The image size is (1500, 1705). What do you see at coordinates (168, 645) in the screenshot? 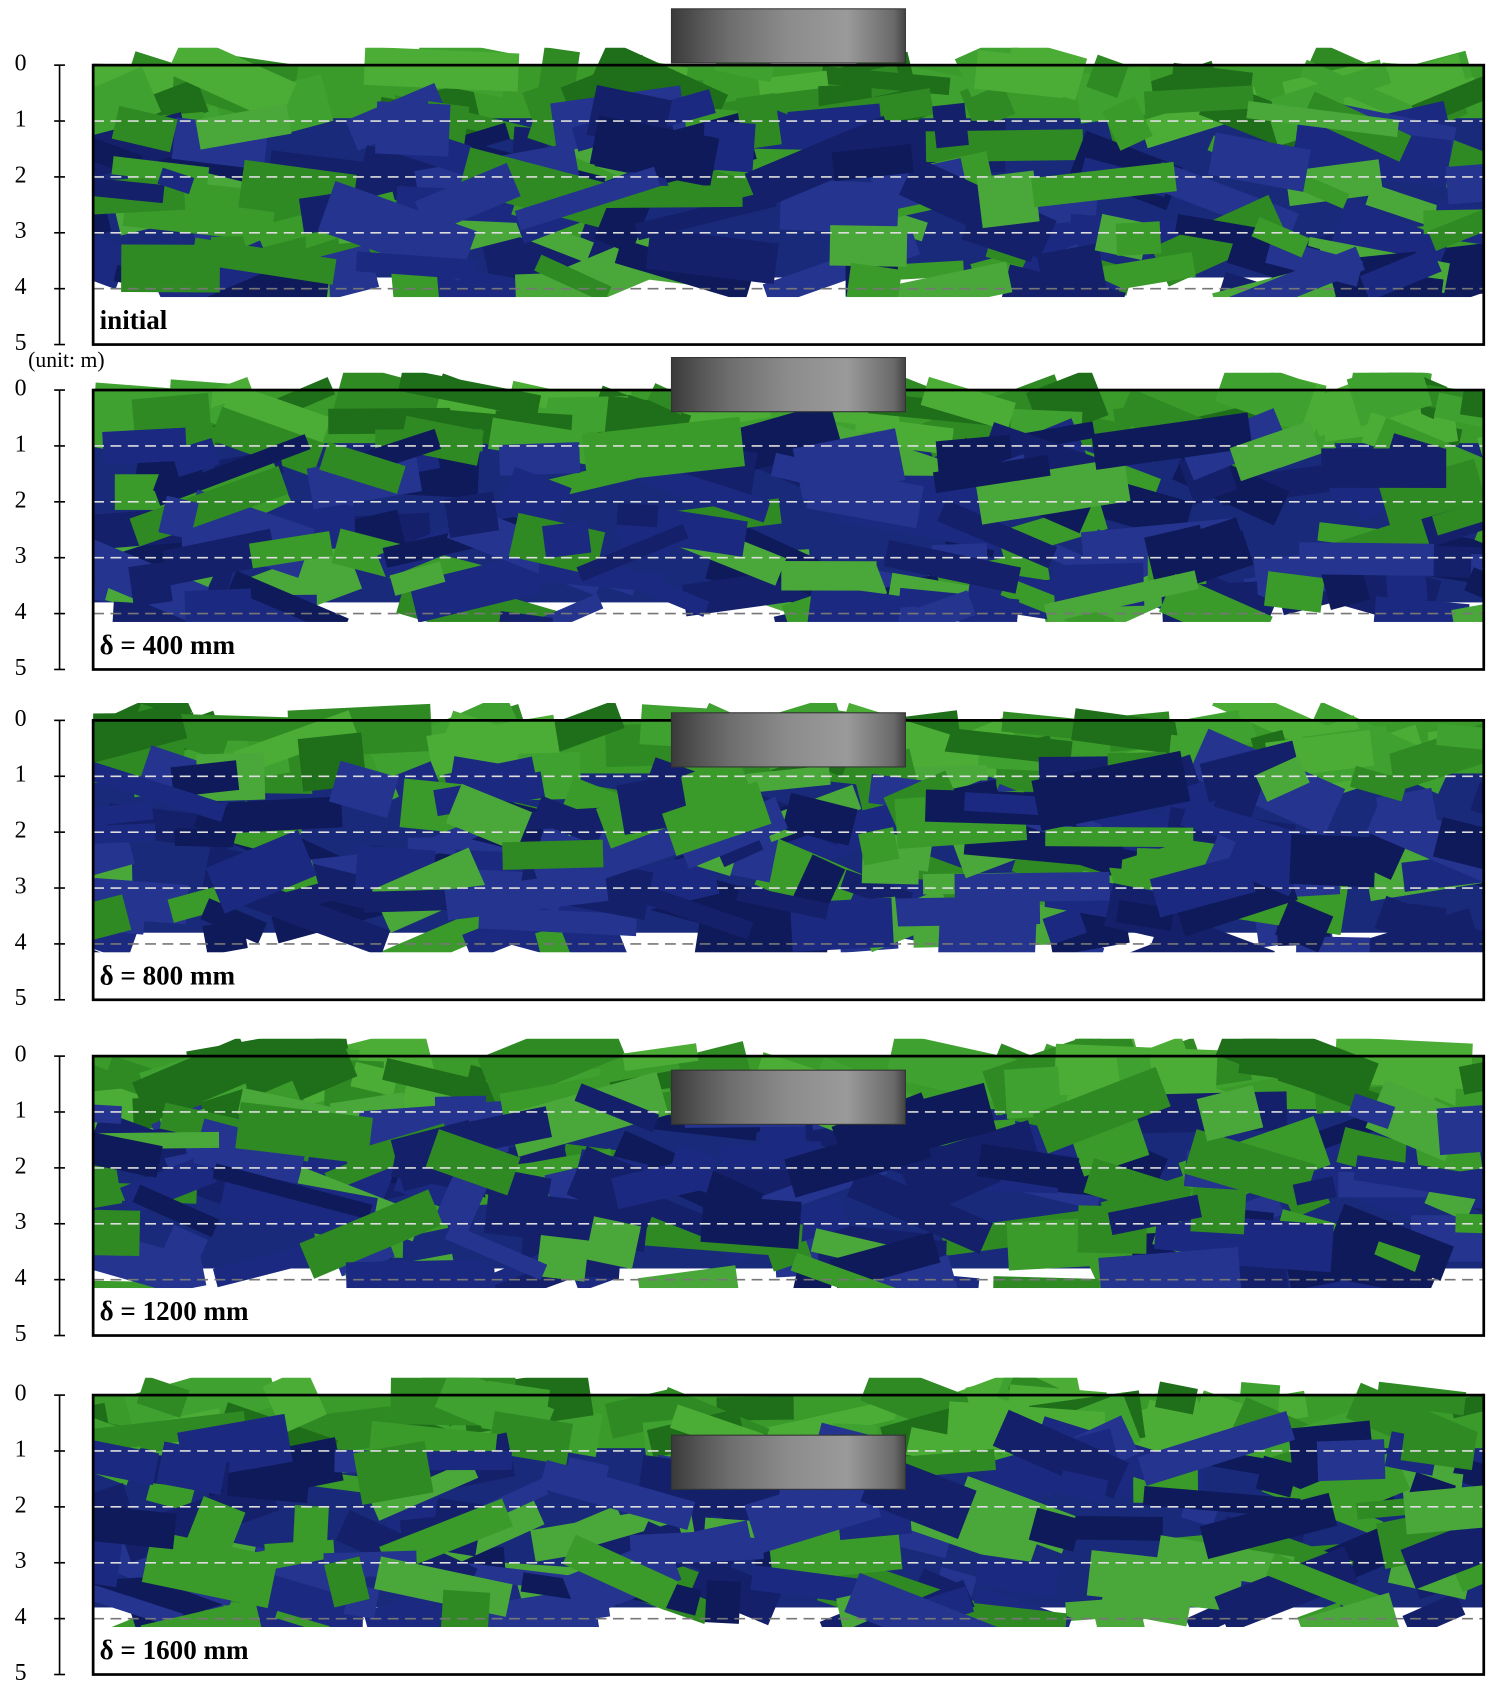
I see `panel-label: δ = 400 mm` at bounding box center [168, 645].